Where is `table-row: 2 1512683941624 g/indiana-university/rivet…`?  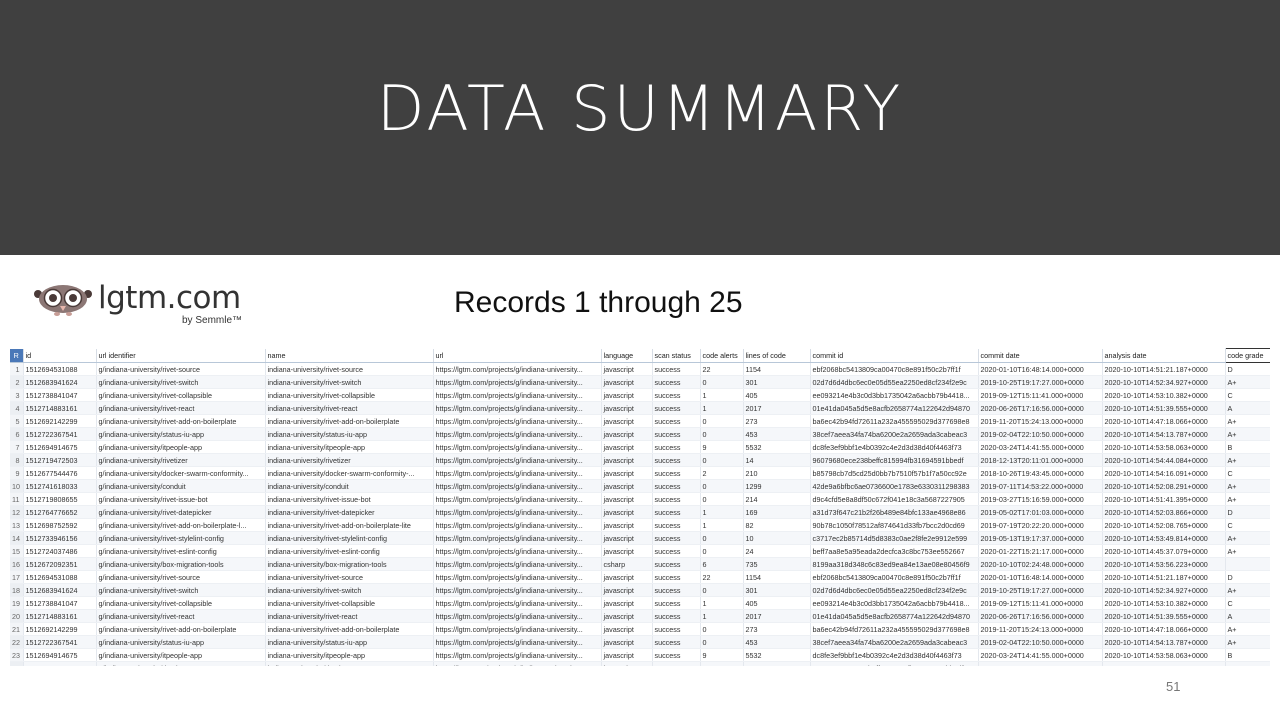 table-row: 2 1512683941624 g/indiana-university/rivet… is located at coordinates (640, 382).